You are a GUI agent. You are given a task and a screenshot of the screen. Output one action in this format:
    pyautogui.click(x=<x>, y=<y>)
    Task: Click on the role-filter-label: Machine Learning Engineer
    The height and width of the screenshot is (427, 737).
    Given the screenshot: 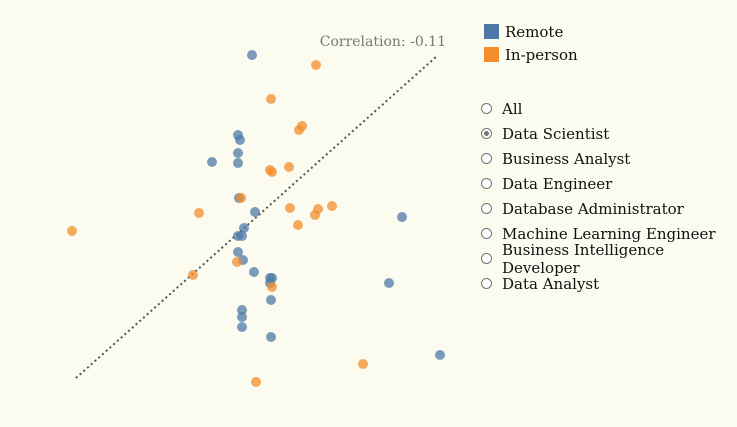 What is the action you would take?
    pyautogui.click(x=609, y=233)
    